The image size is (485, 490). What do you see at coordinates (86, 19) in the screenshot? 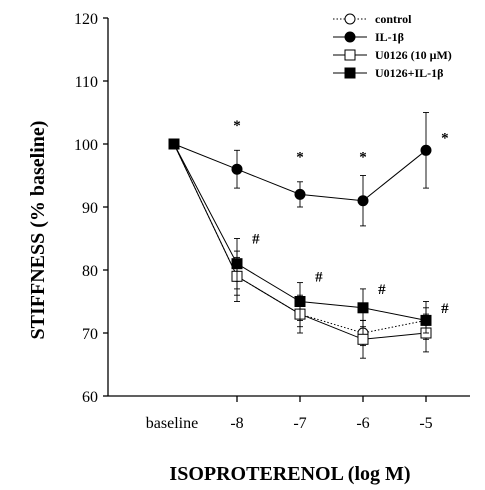
I see `y-tick-label: 120` at bounding box center [86, 19].